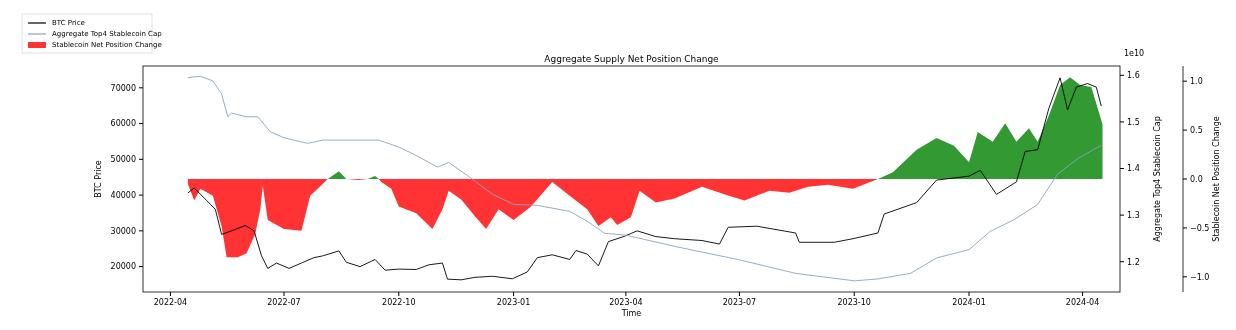  I want to click on y2-tick-label: 1.3, so click(1133, 215).